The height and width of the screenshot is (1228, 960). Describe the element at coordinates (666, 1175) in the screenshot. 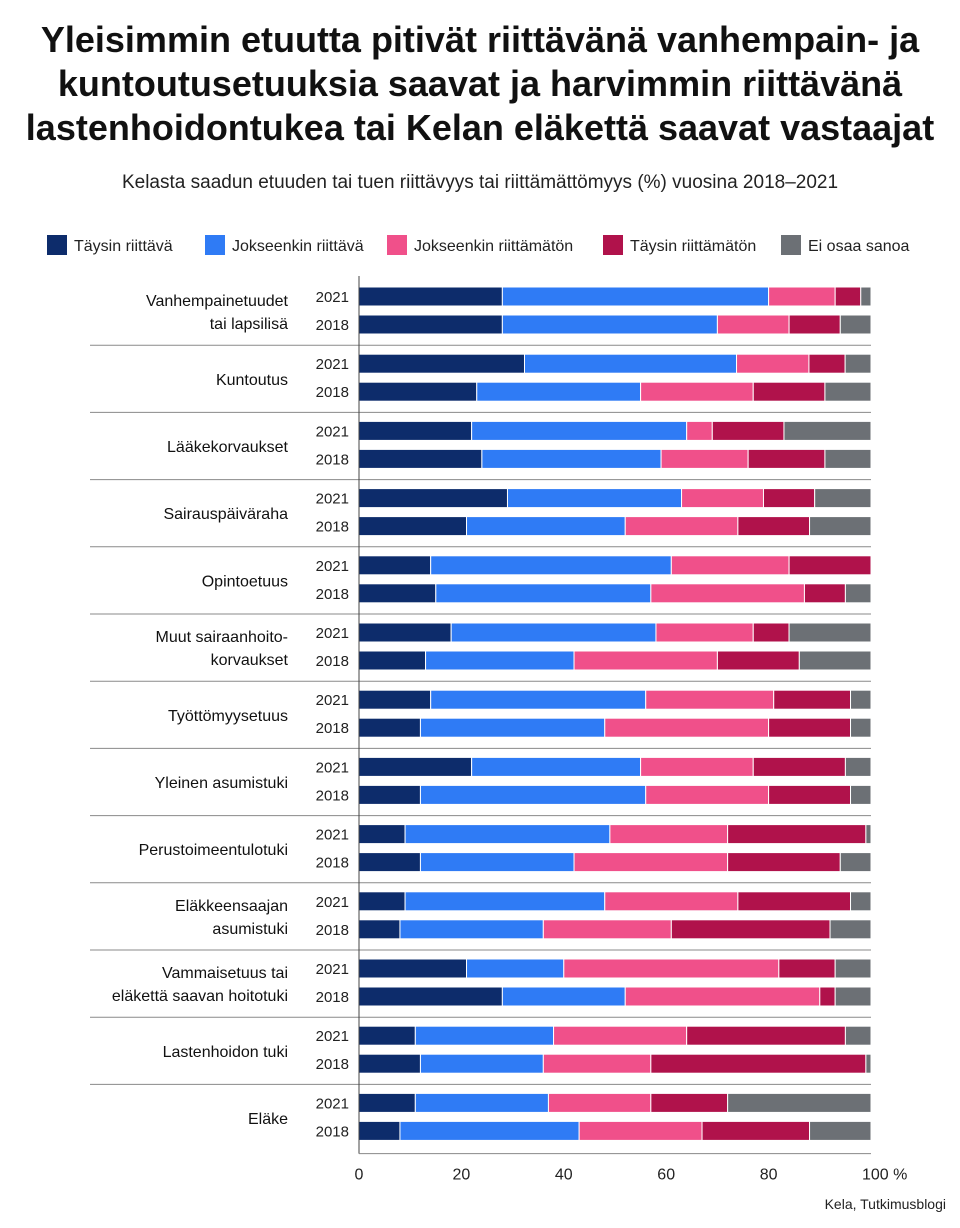

I see `x-tick-label: 60` at that location.